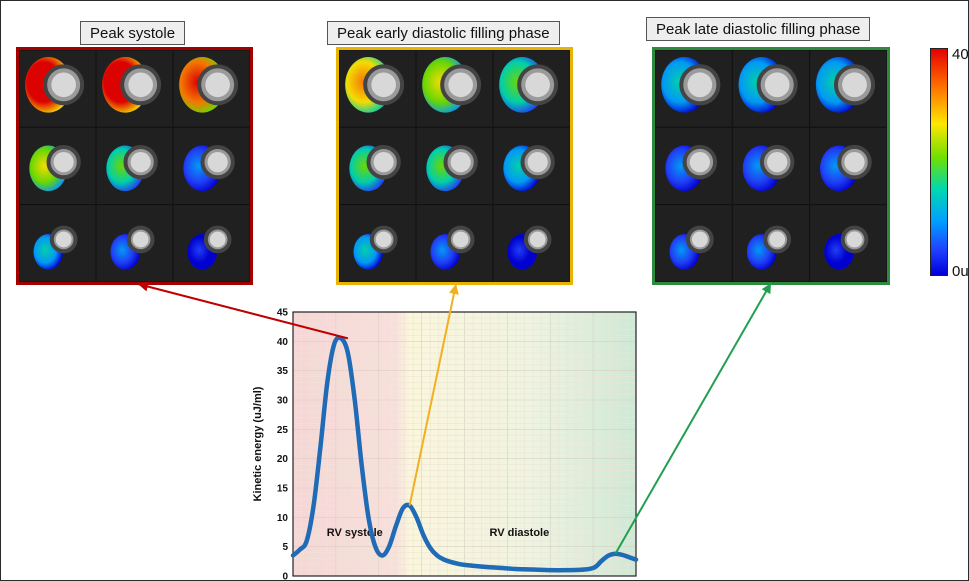 The image size is (969, 581). What do you see at coordinates (758, 29) in the screenshot?
I see `panel-label-late-diastolic: Peak late diastolic filling phase` at bounding box center [758, 29].